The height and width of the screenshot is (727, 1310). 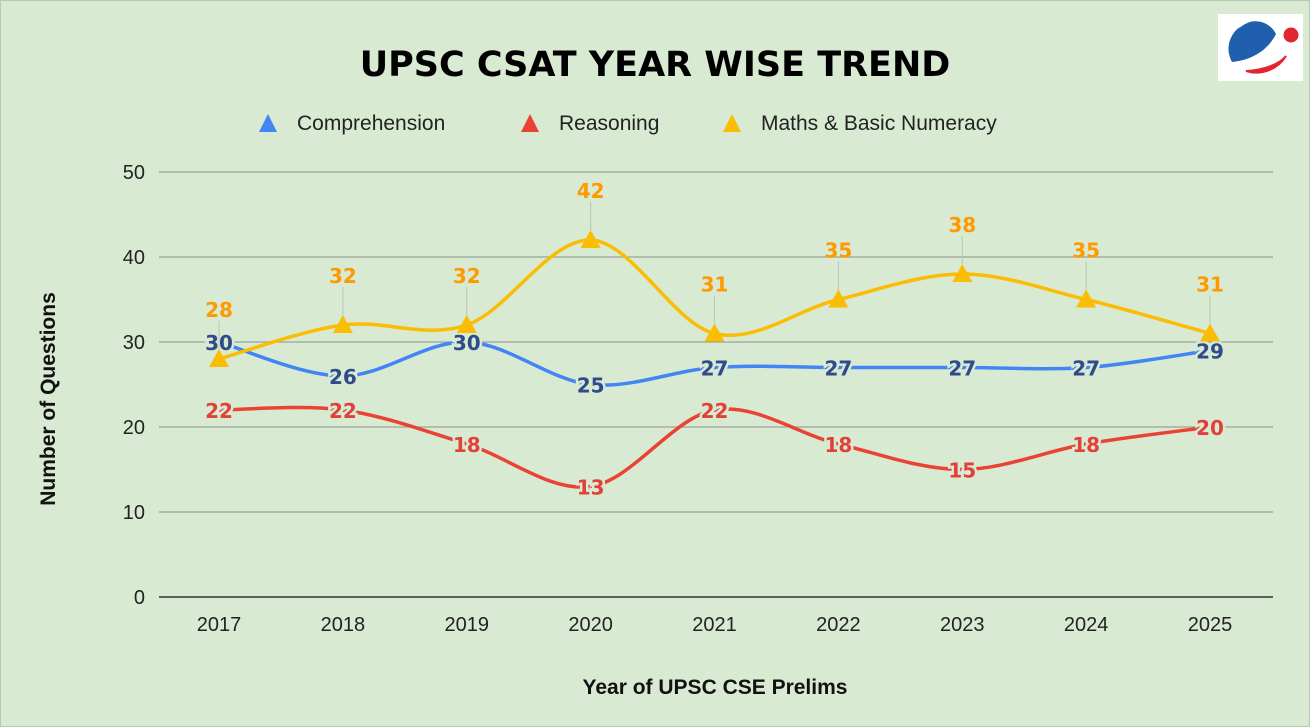 I want to click on x-tick-label: 2022, so click(x=838, y=625).